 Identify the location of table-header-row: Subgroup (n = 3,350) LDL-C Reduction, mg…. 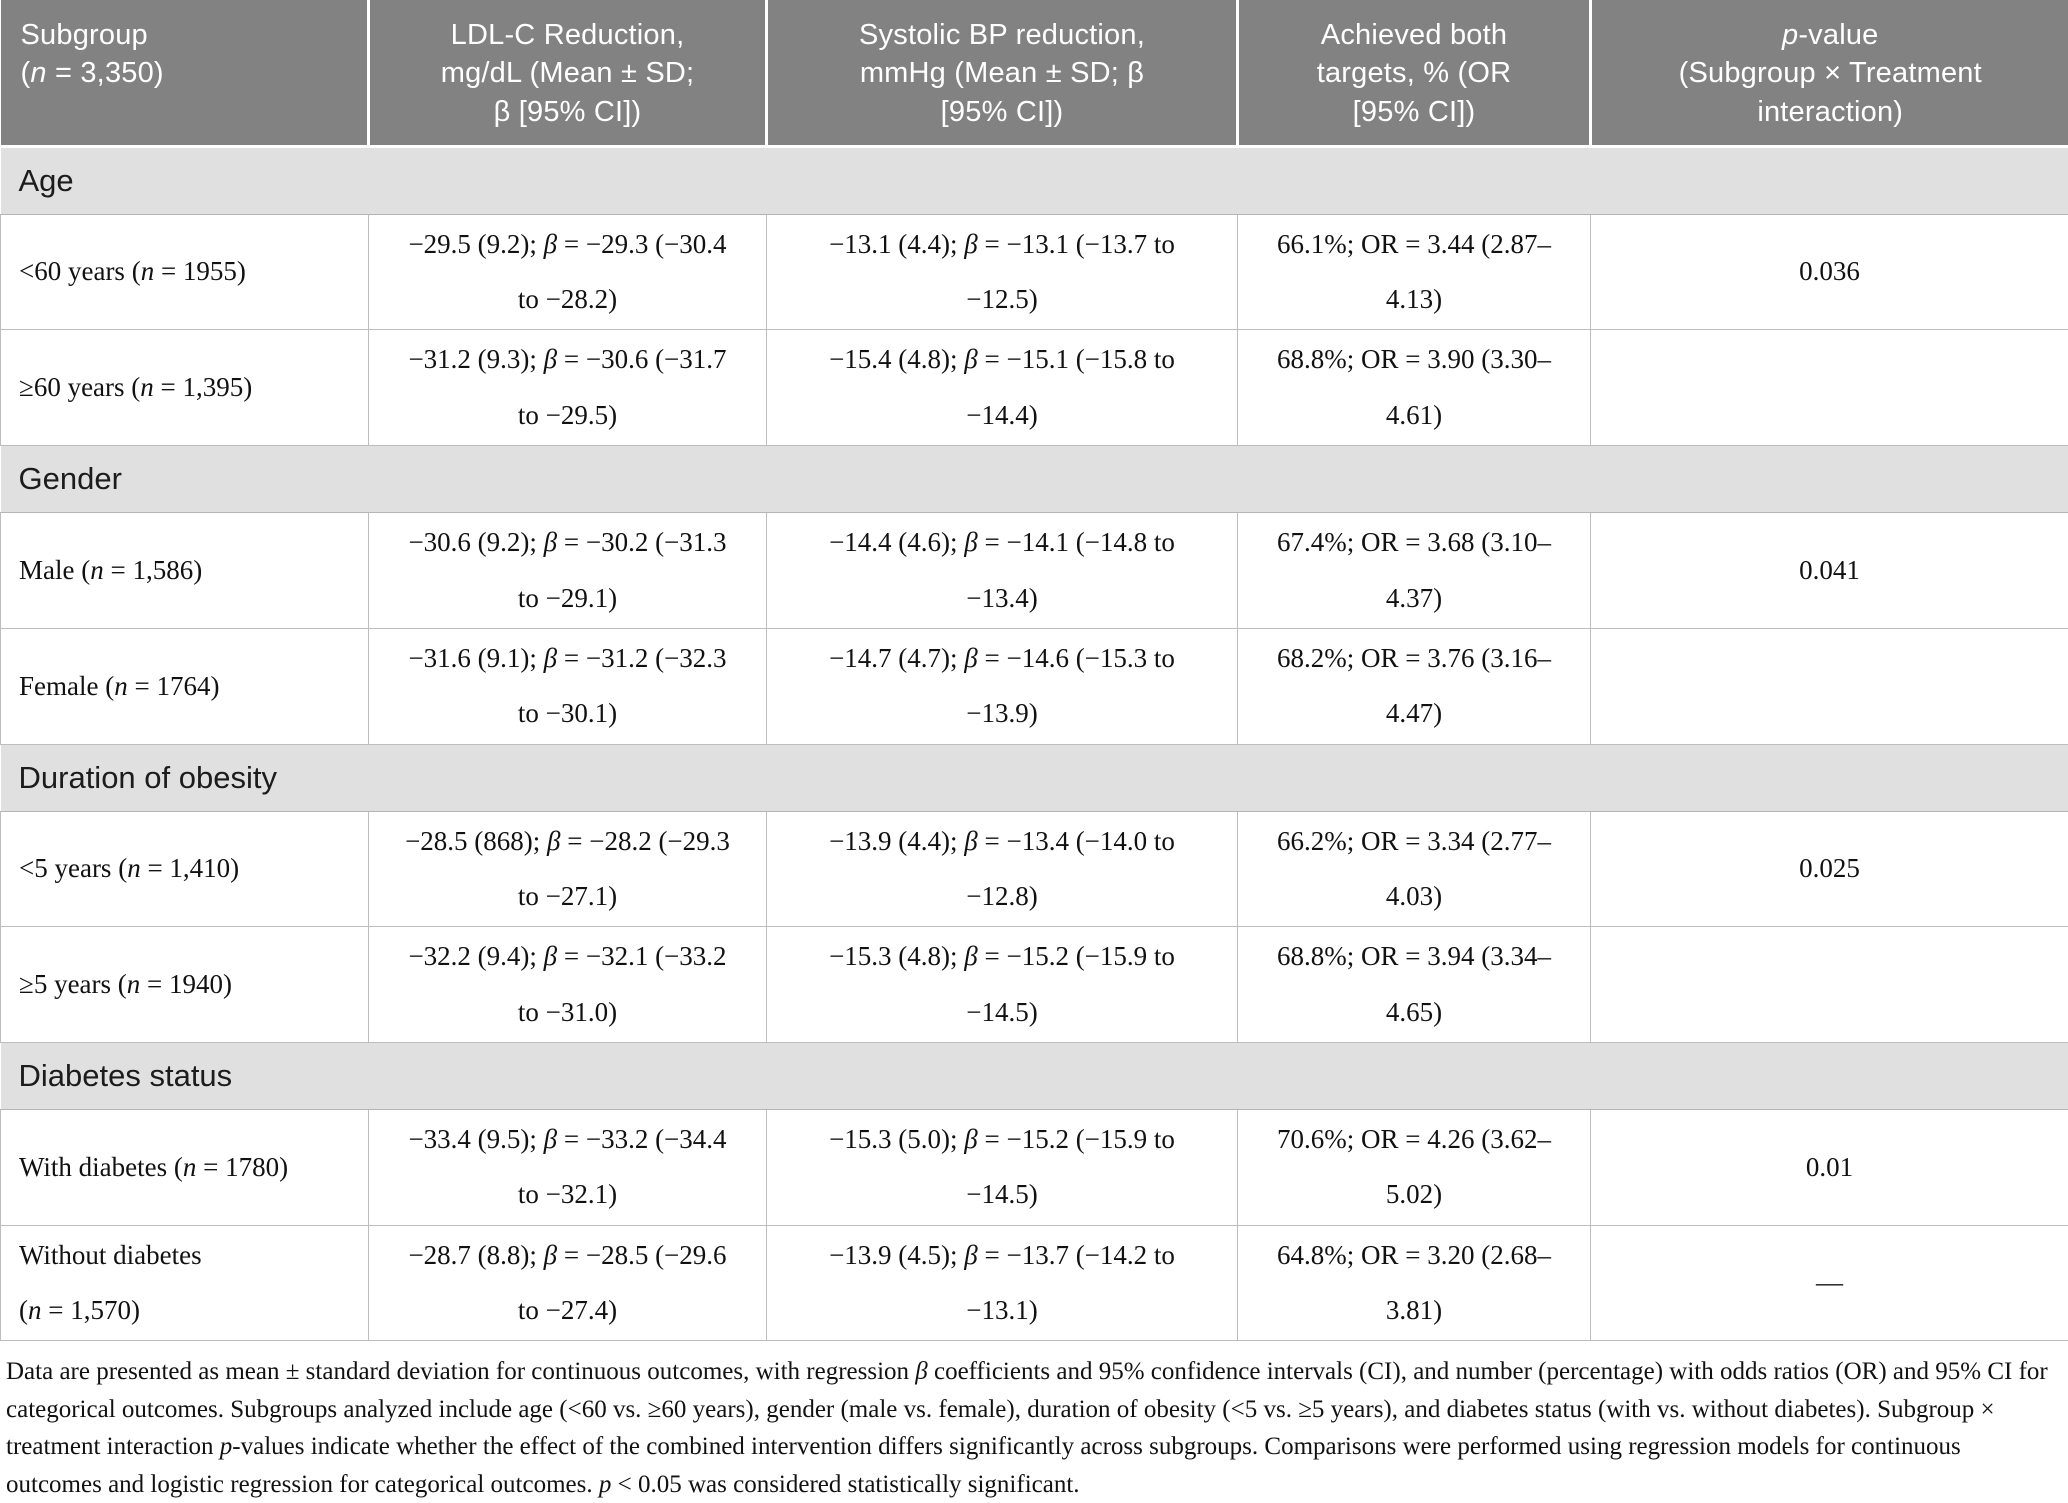
(1034, 73).